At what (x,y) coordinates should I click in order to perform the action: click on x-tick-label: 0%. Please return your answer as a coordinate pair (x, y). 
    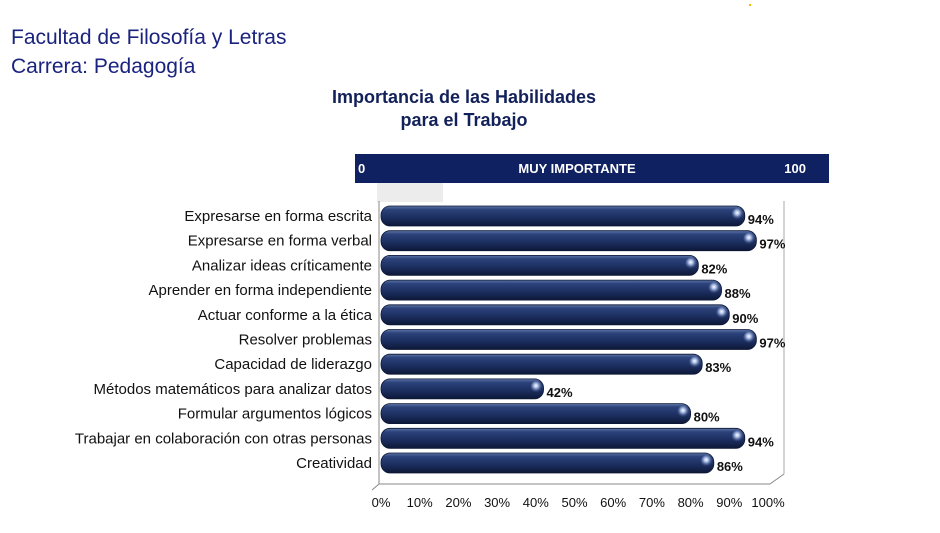
    Looking at the image, I should click on (381, 502).